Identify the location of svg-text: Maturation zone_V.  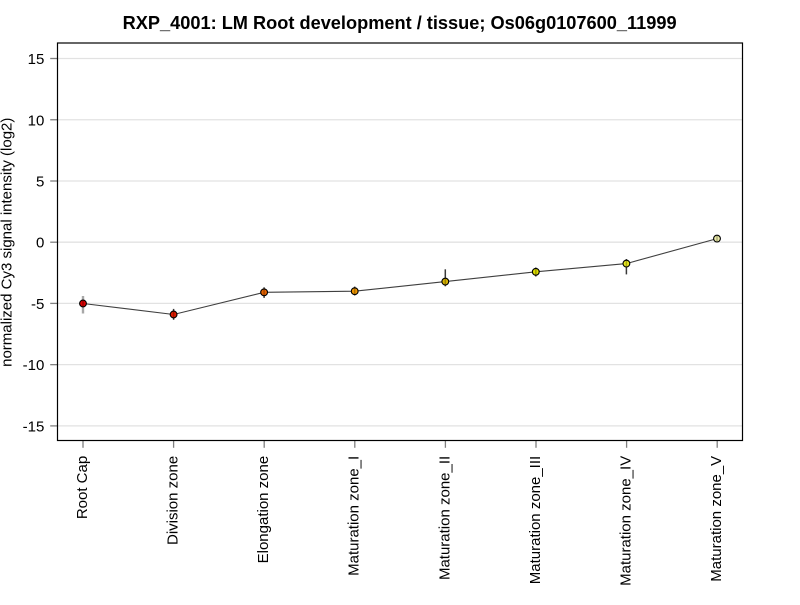
(716, 519).